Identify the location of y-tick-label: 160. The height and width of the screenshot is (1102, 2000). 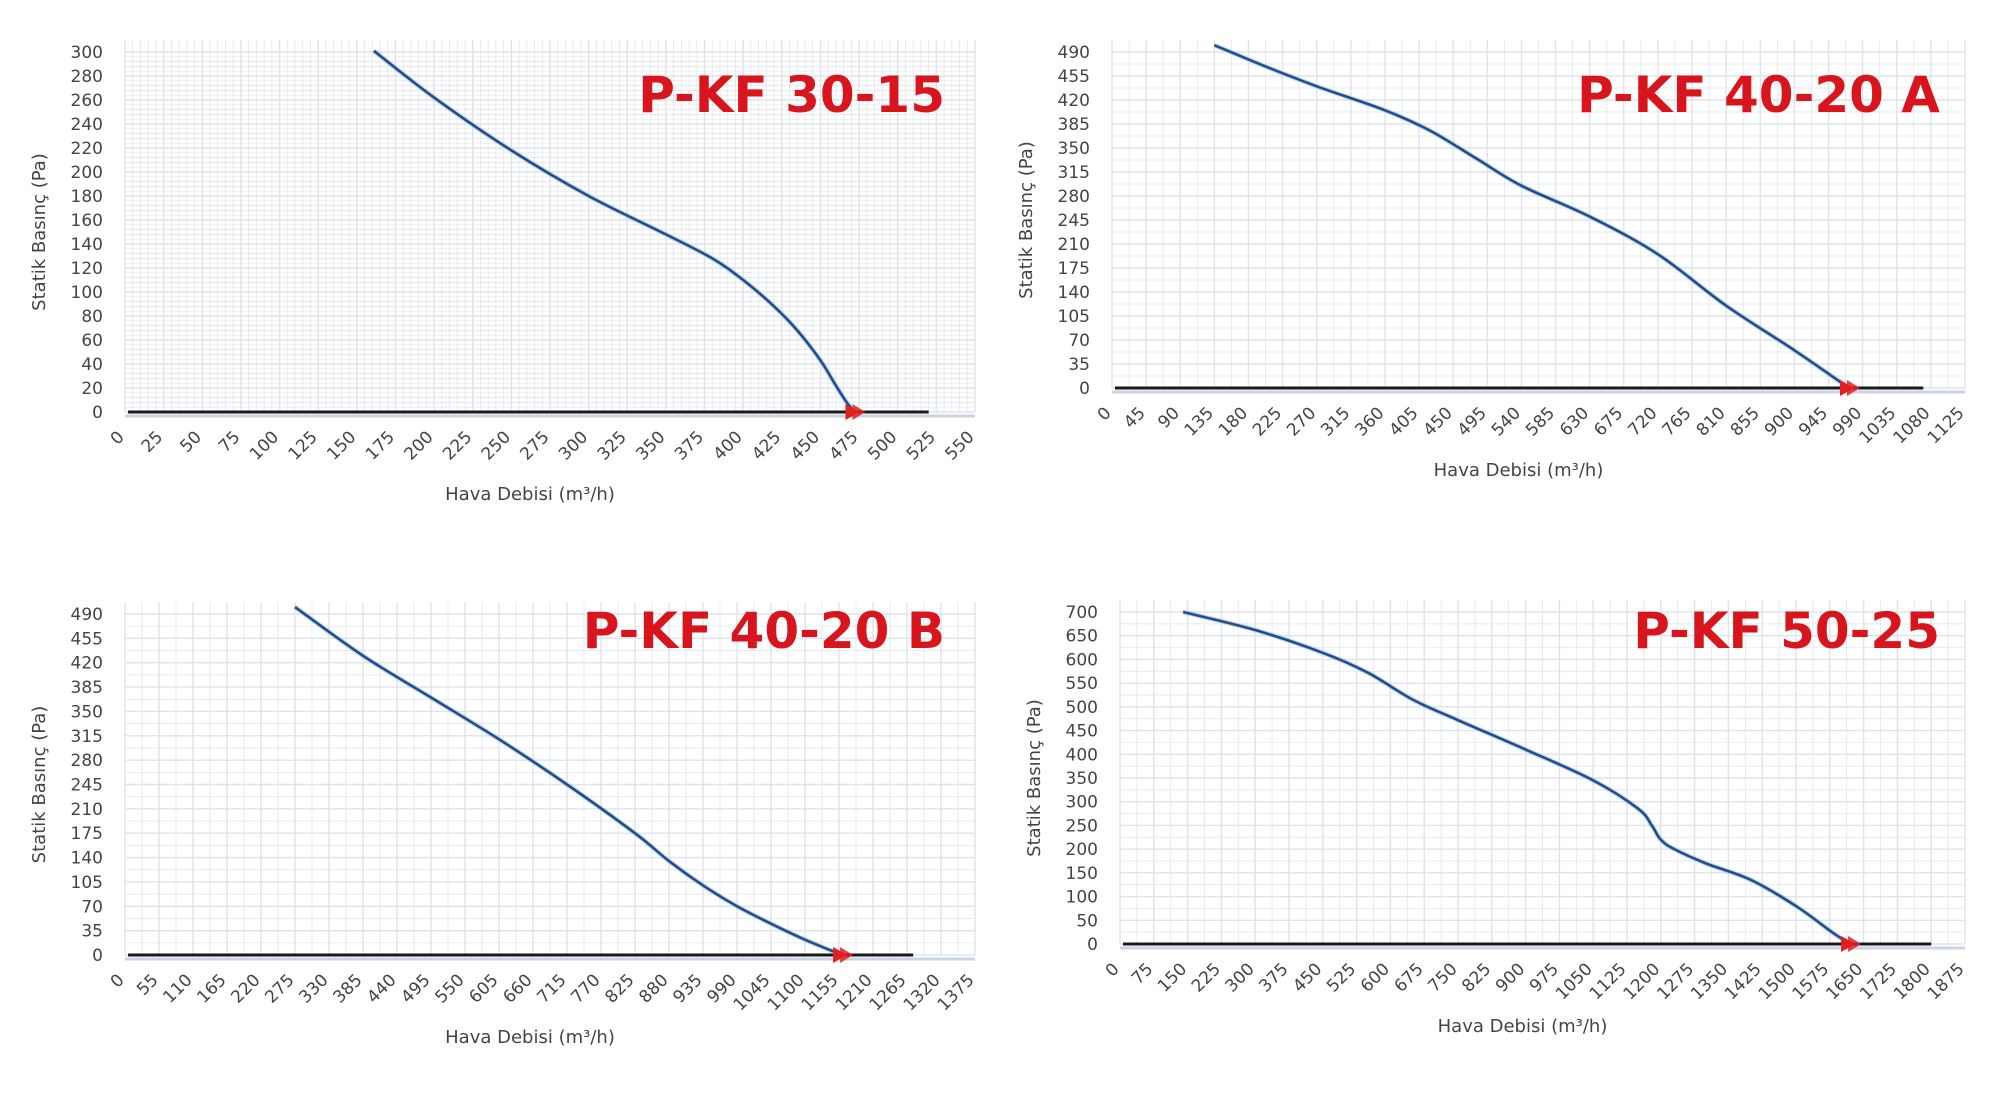
(87, 221).